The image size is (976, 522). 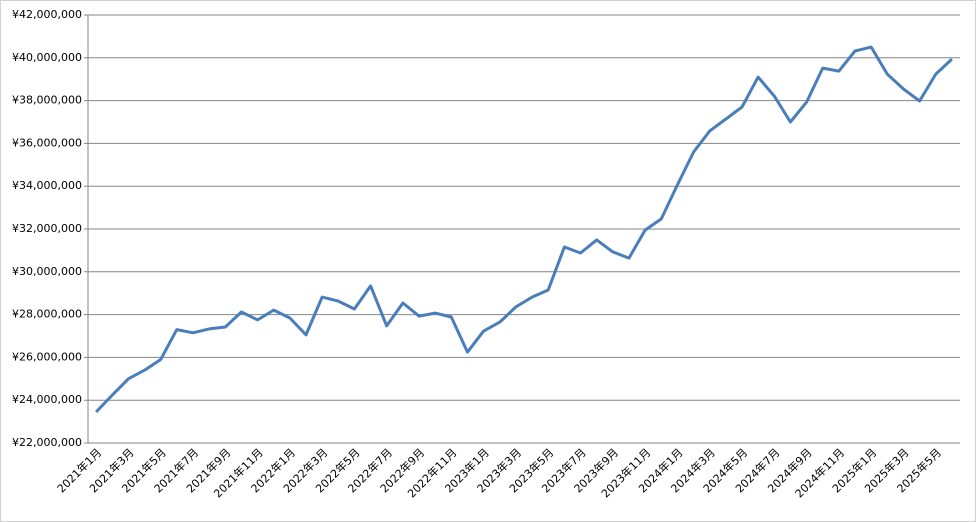 What do you see at coordinates (47, 314) in the screenshot?
I see `y-tick-label: ¥28,000,000` at bounding box center [47, 314].